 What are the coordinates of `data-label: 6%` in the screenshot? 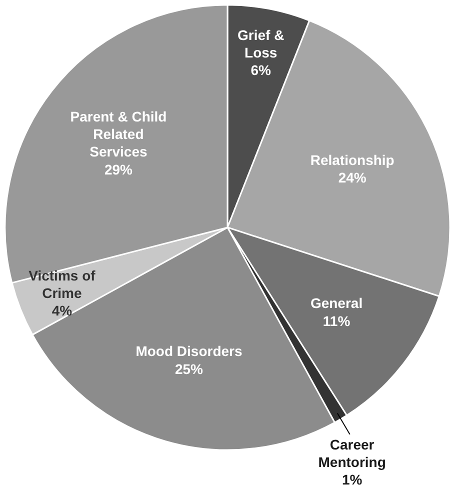 It's located at (261, 70).